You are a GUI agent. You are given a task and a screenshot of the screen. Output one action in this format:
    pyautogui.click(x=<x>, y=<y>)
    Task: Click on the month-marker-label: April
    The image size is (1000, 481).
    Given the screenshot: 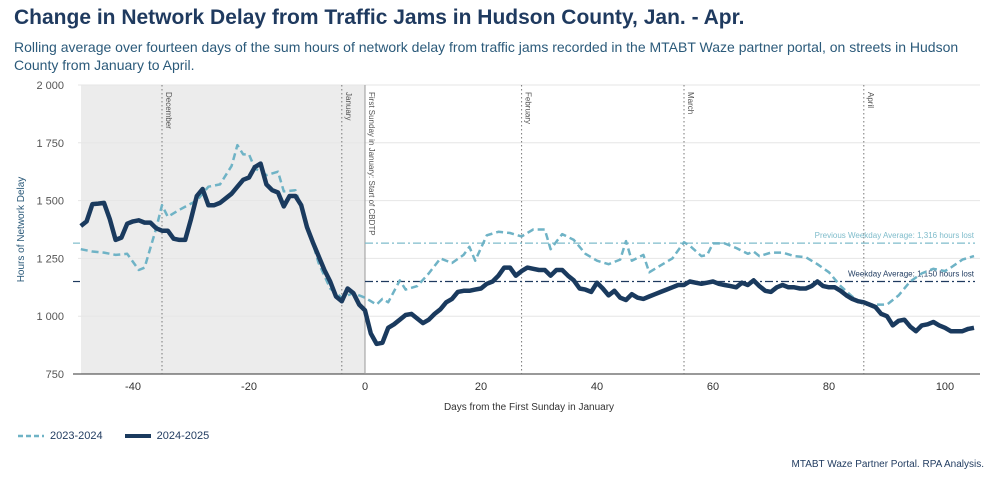 What is the action you would take?
    pyautogui.click(x=870, y=100)
    